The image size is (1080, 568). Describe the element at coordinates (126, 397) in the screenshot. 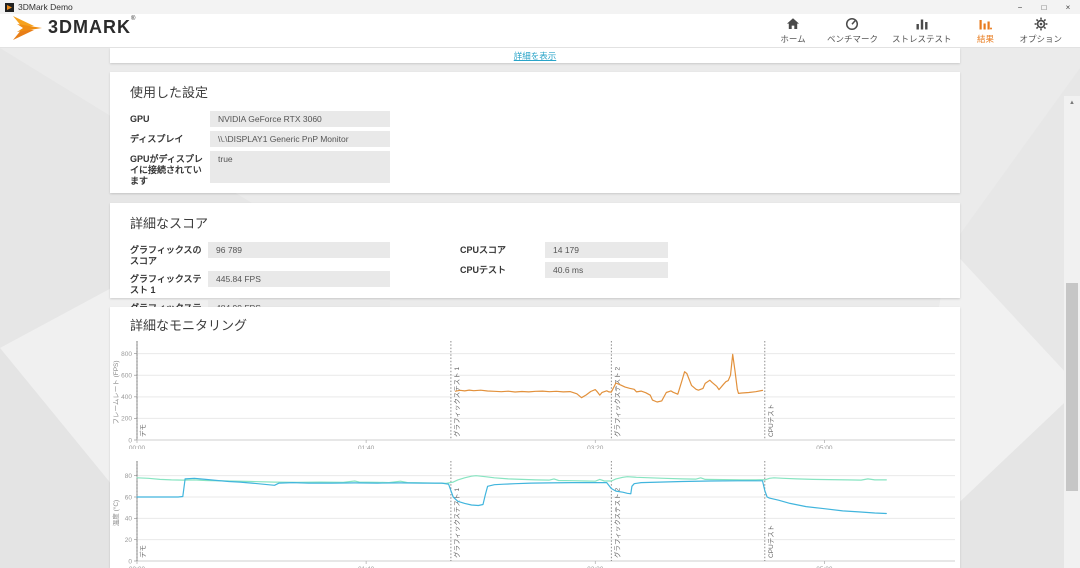

I see `svg-text: 400` at that location.